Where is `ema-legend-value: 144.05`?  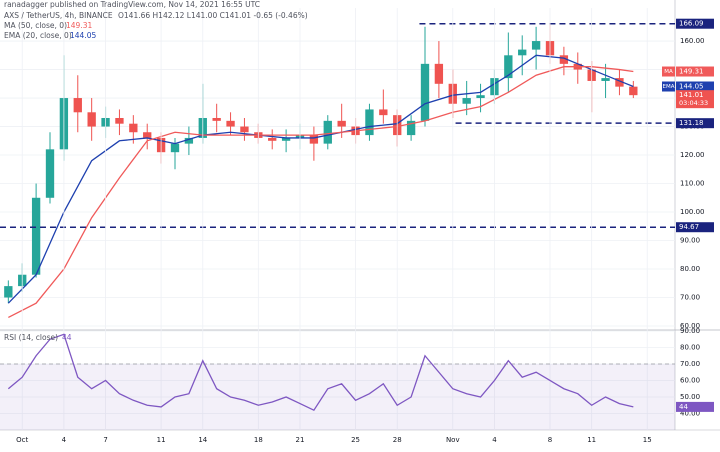
ema-legend-value: 144.05 is located at coordinates (83, 35).